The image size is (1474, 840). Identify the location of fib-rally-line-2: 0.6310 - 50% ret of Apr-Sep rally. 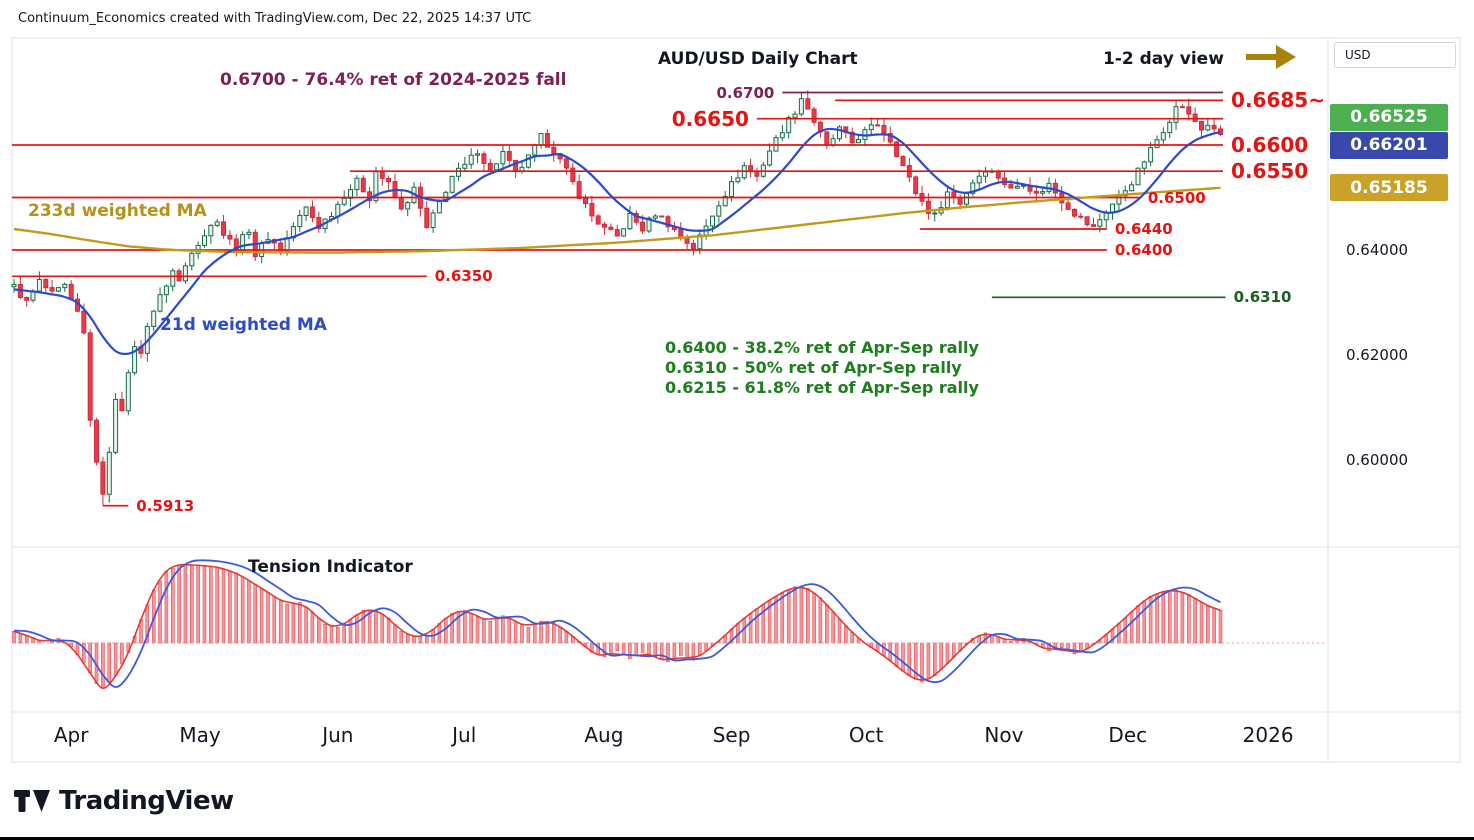
(813, 367).